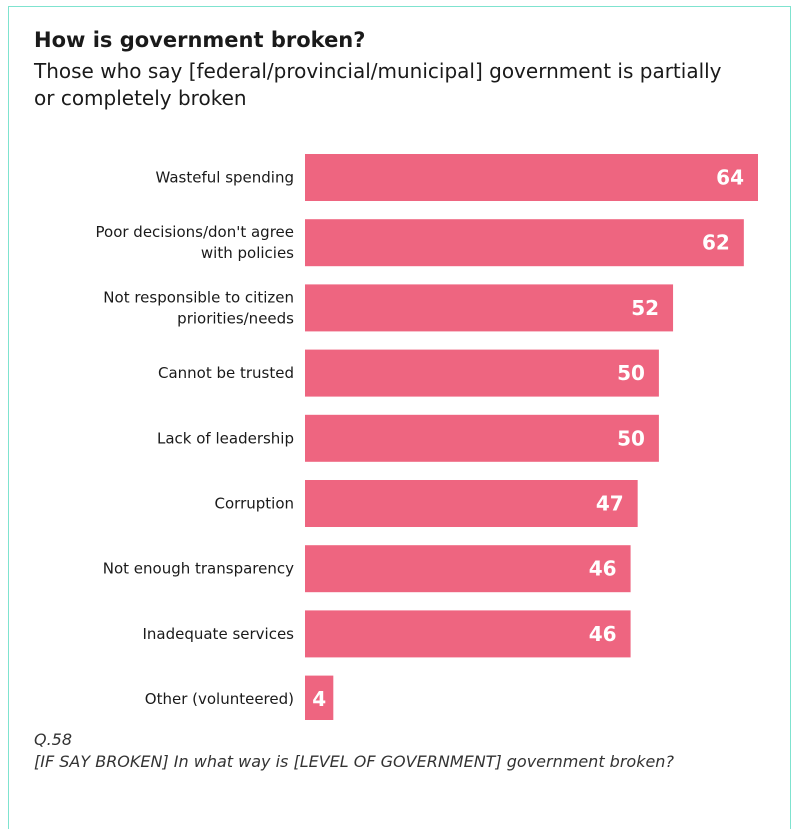 The height and width of the screenshot is (829, 799). Describe the element at coordinates (53, 739) in the screenshot. I see `question-id: Q.58` at that location.